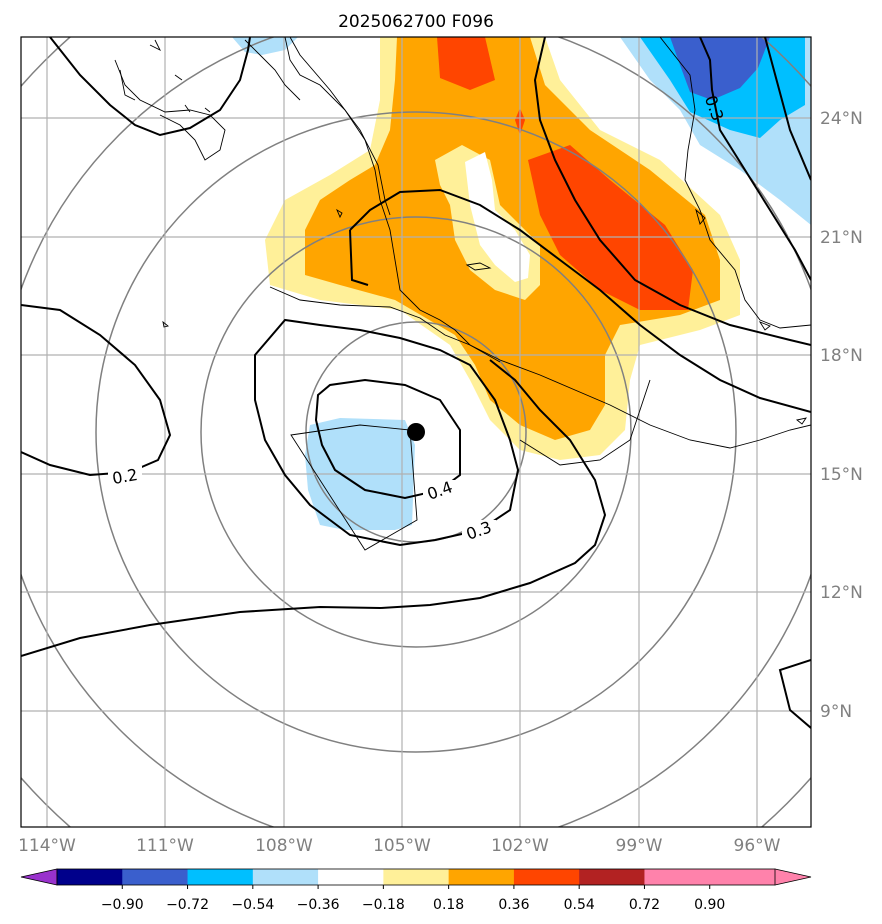  I want to click on lon-tick-99: 99°W, so click(639, 846).